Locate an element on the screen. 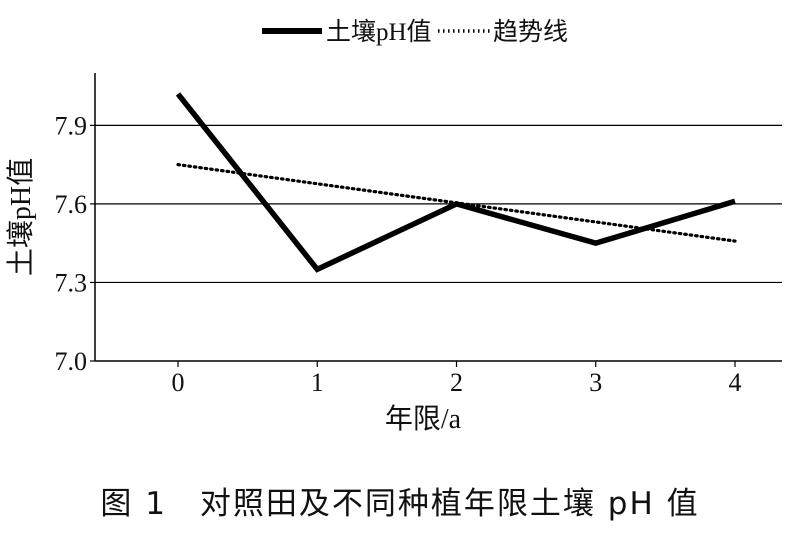 The width and height of the screenshot is (800, 535). y-tick-label: 7.6 is located at coordinates (71, 204).